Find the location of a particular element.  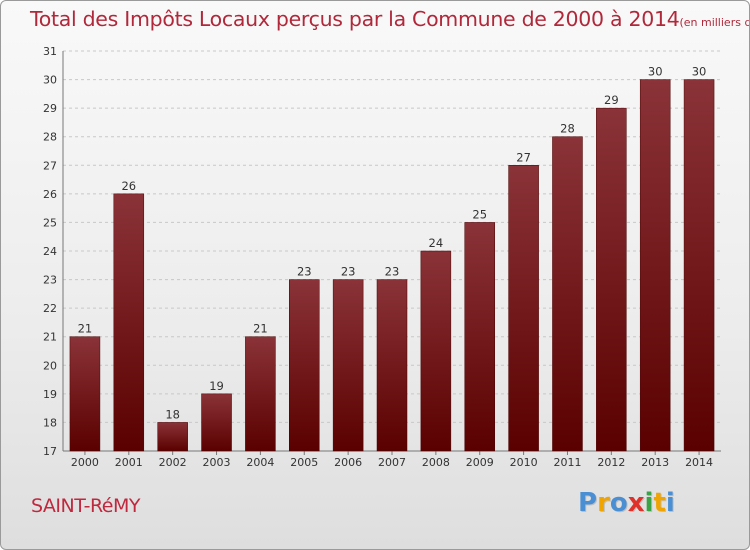

data-label-2010: 27 is located at coordinates (523, 157).